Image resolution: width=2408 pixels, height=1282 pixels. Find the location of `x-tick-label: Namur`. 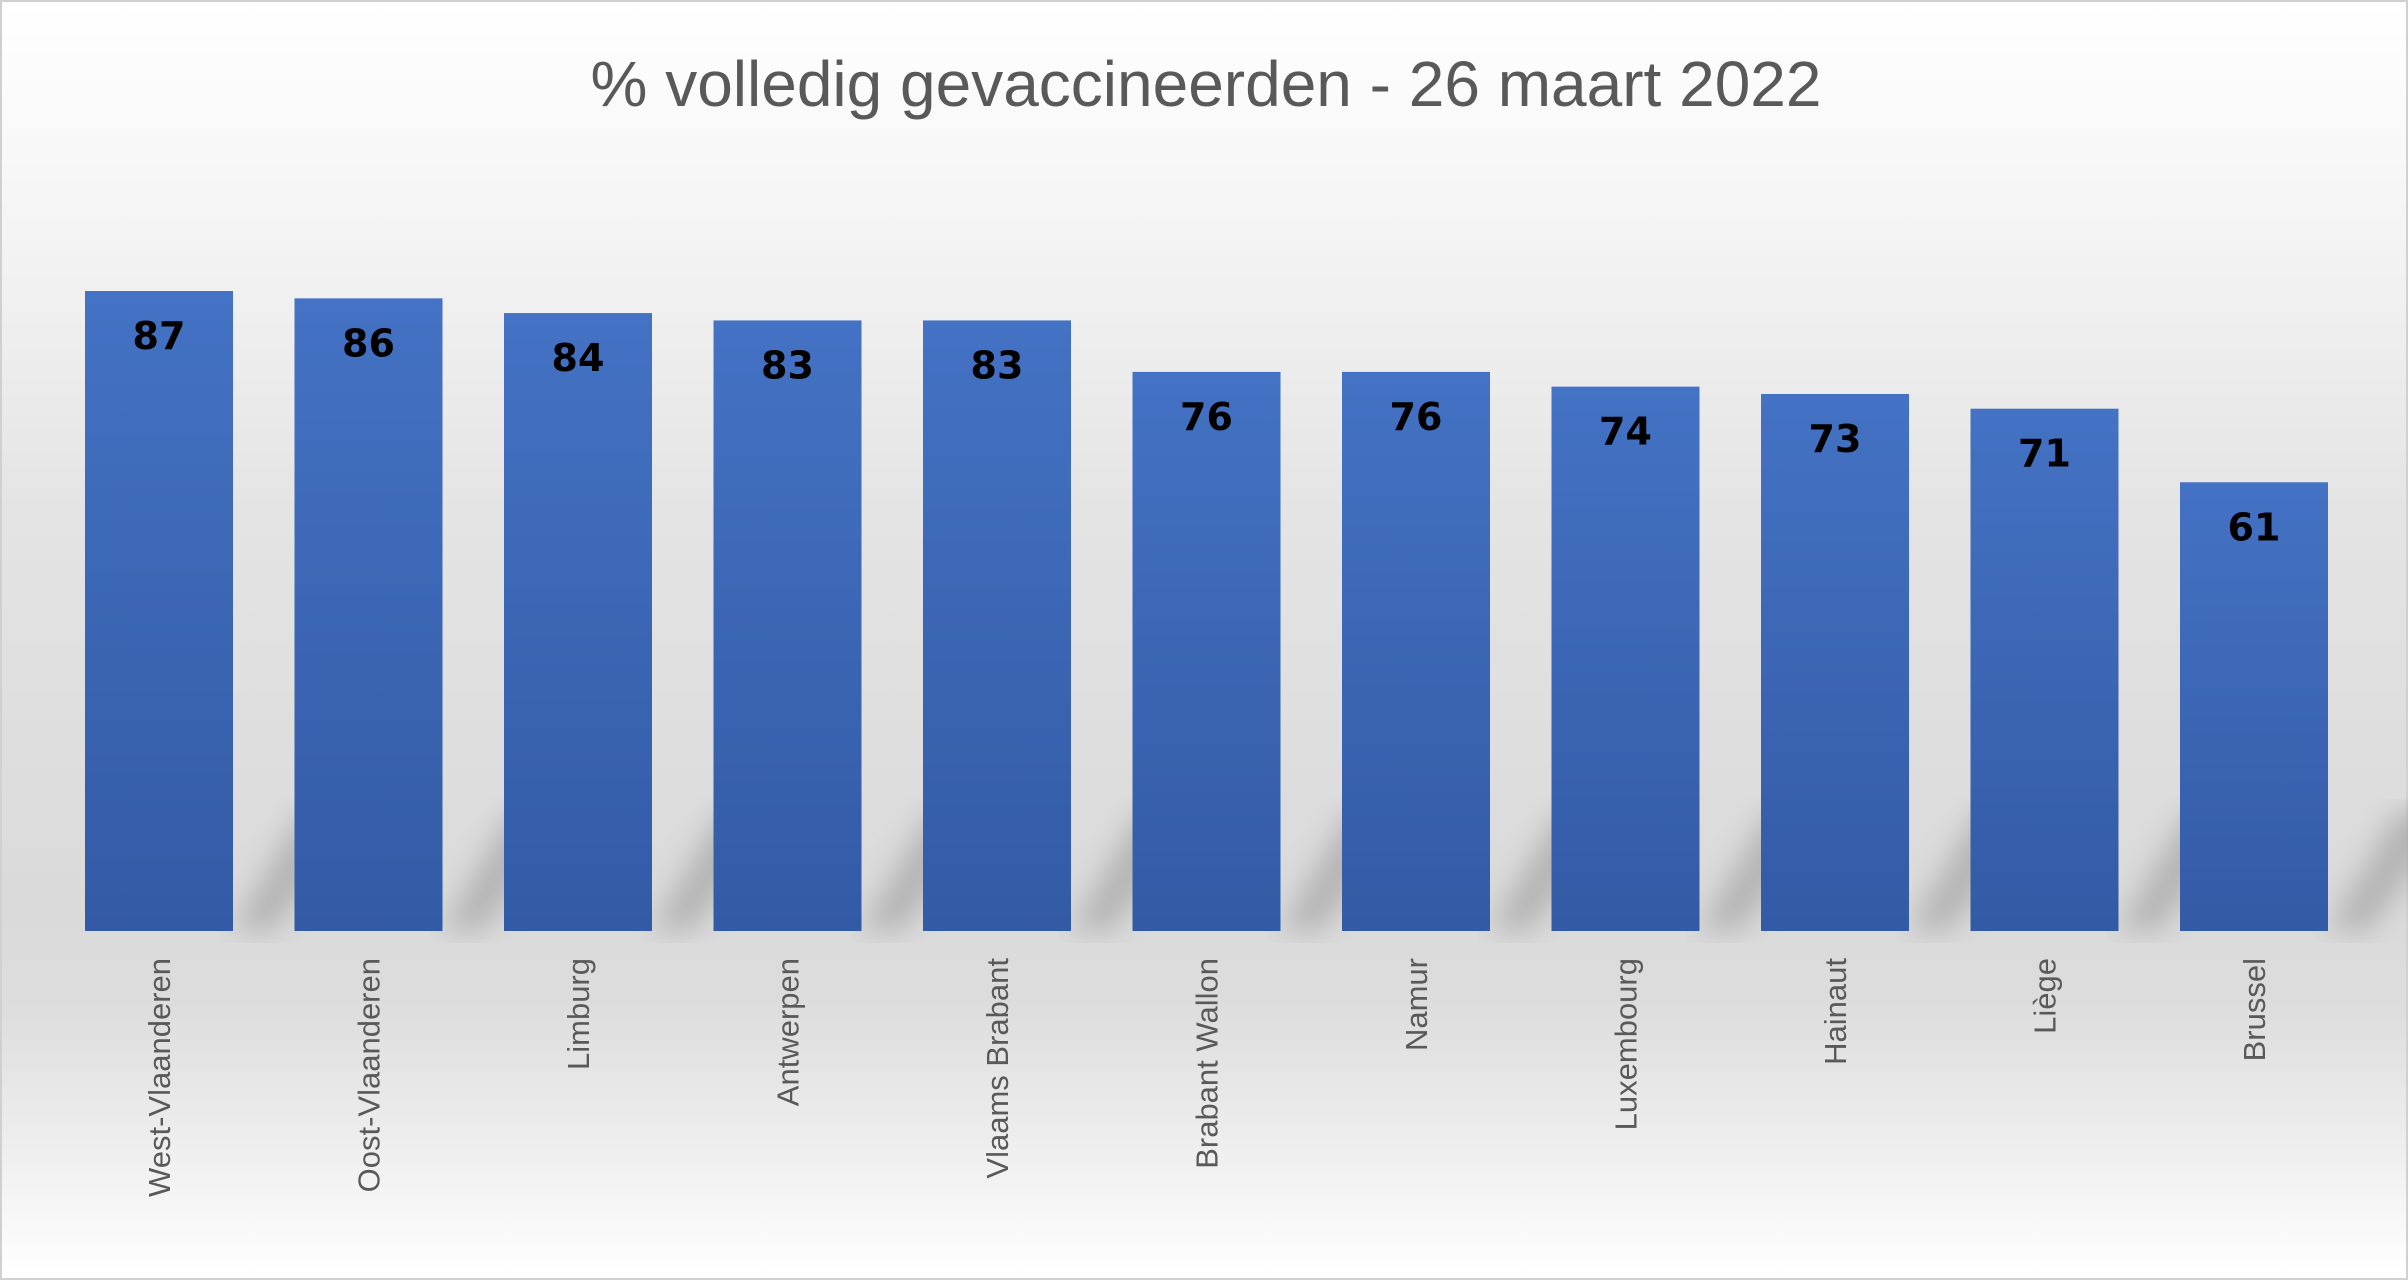

x-tick-label: Namur is located at coordinates (1416, 1004).